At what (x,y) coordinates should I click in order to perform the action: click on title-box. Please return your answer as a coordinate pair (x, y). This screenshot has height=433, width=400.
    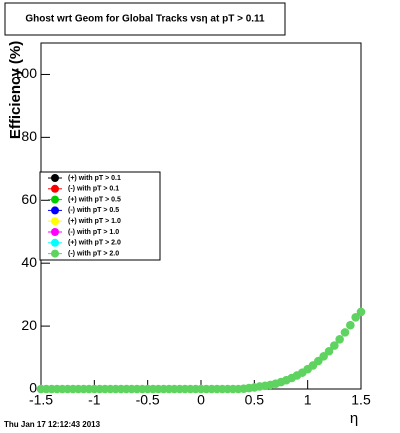
    Looking at the image, I should click on (145, 19).